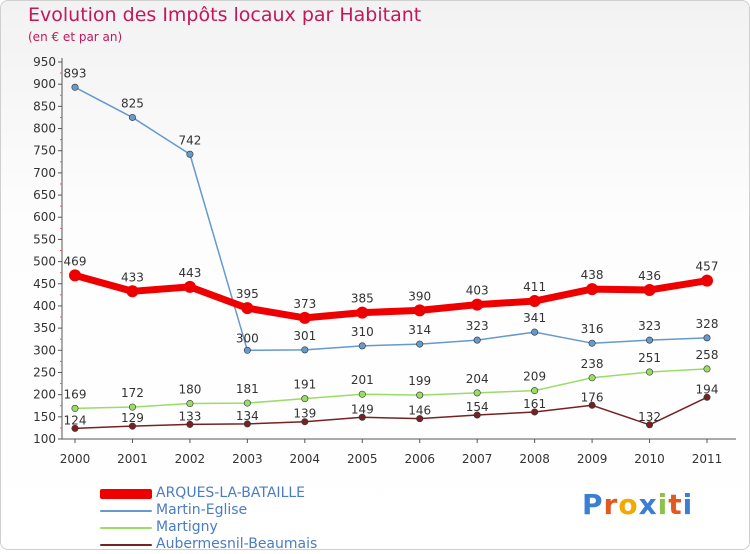  What do you see at coordinates (44, 217) in the screenshot?
I see `y-tick-label: 600` at bounding box center [44, 217].